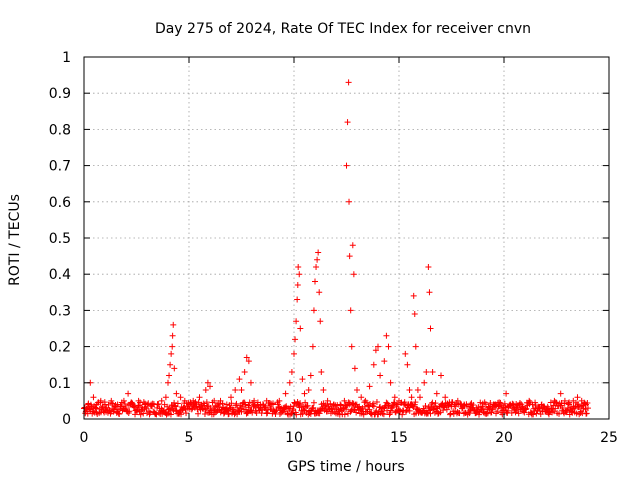  What do you see at coordinates (66, 420) in the screenshot?
I see `y-tick-label: 0` at bounding box center [66, 420].